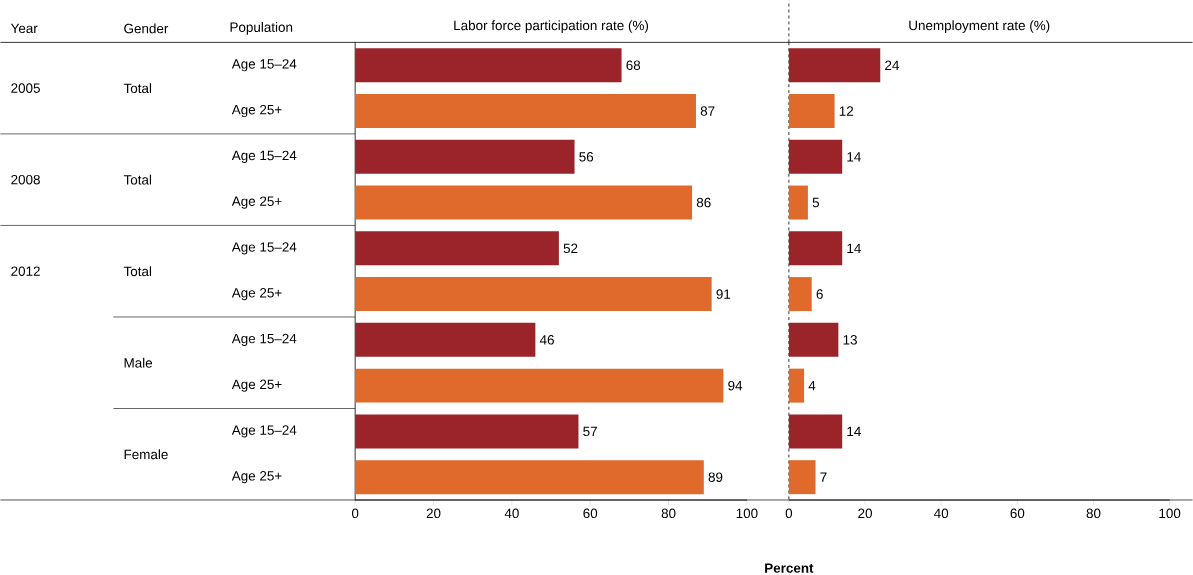 The height and width of the screenshot is (575, 1193). Describe the element at coordinates (24, 28) in the screenshot. I see `text: Year` at that location.